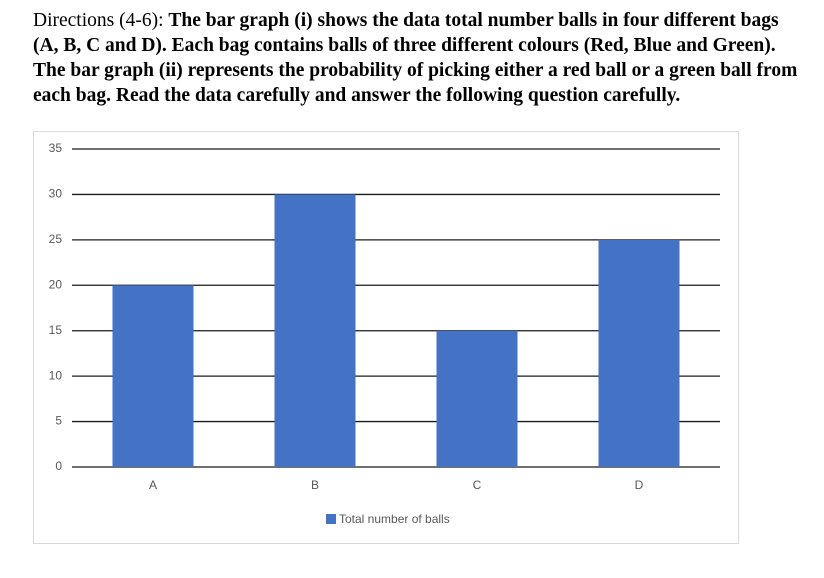  Describe the element at coordinates (56, 375) in the screenshot. I see `y-tick-label: 10` at that location.